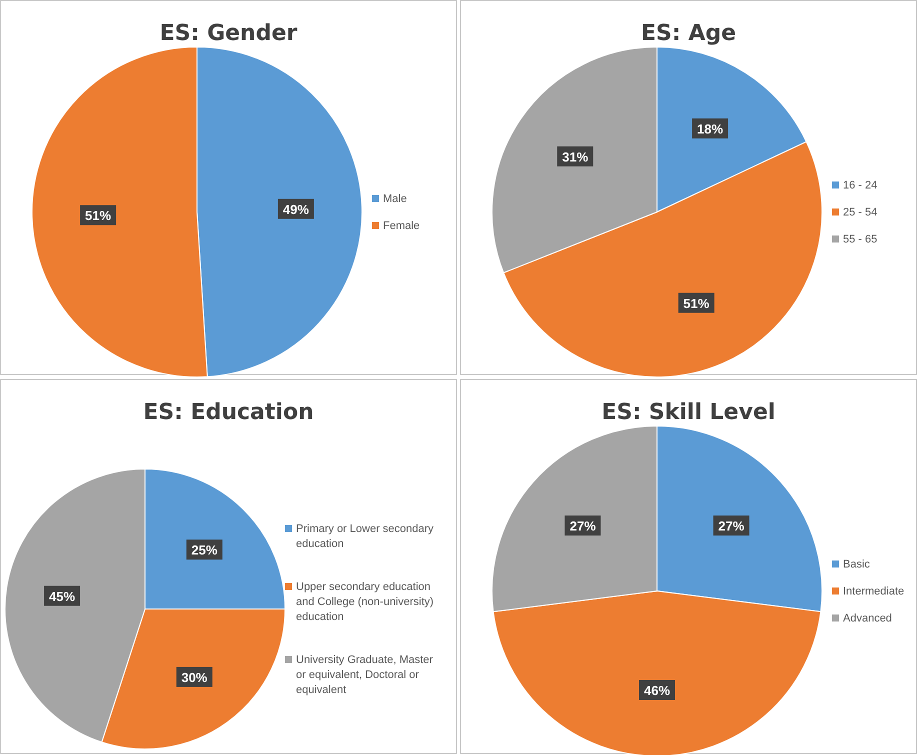  I want to click on data-label: 18%, so click(710, 128).